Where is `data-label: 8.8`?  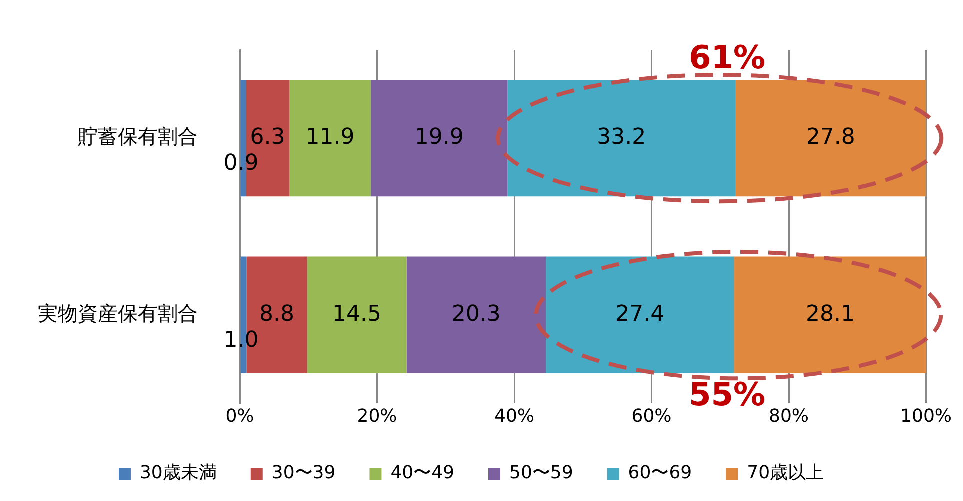 data-label: 8.8 is located at coordinates (277, 314).